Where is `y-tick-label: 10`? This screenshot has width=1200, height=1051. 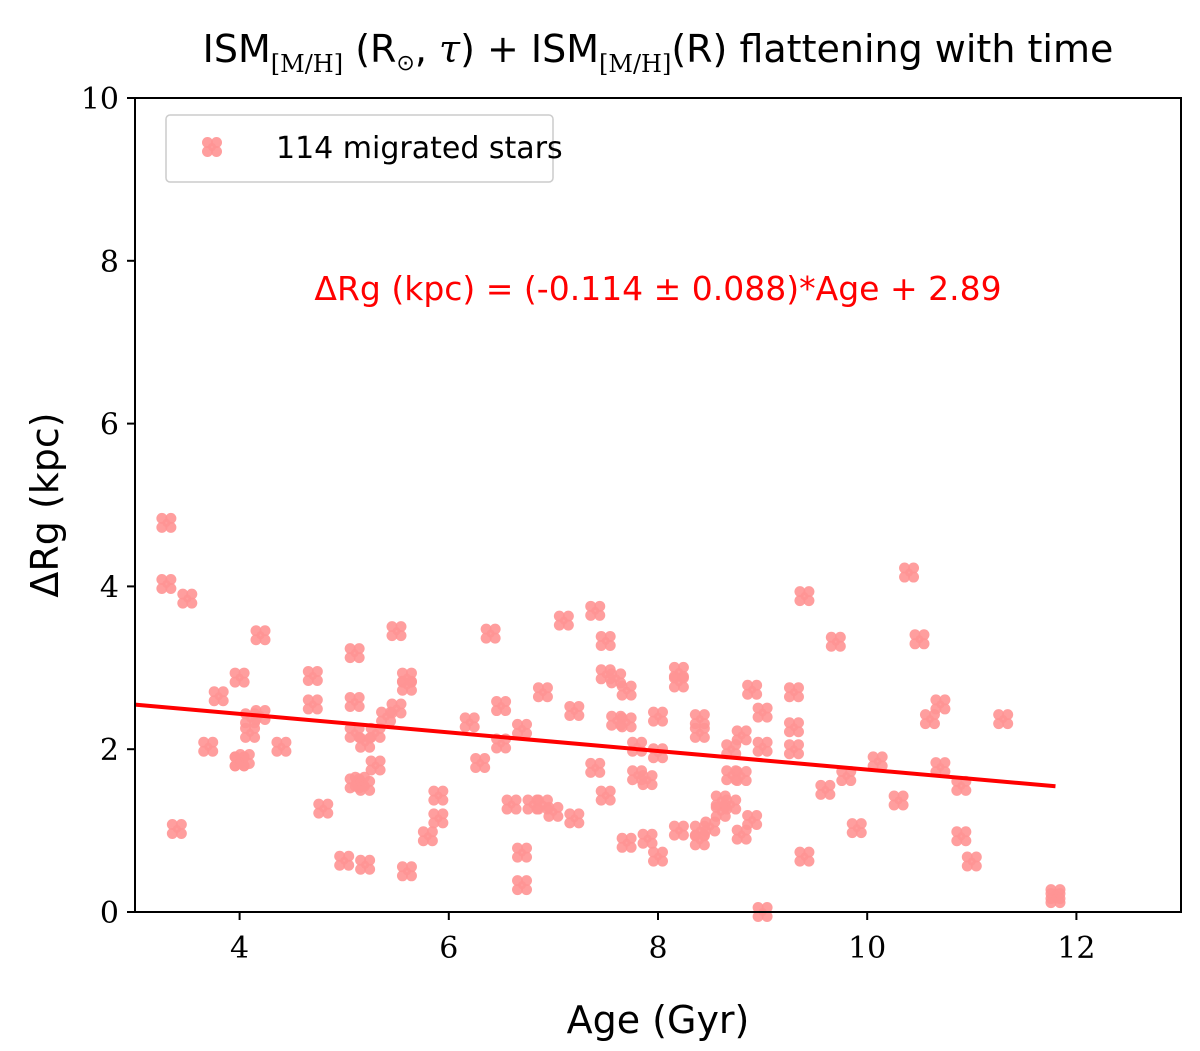 y-tick-label: 10 is located at coordinates (100, 99).